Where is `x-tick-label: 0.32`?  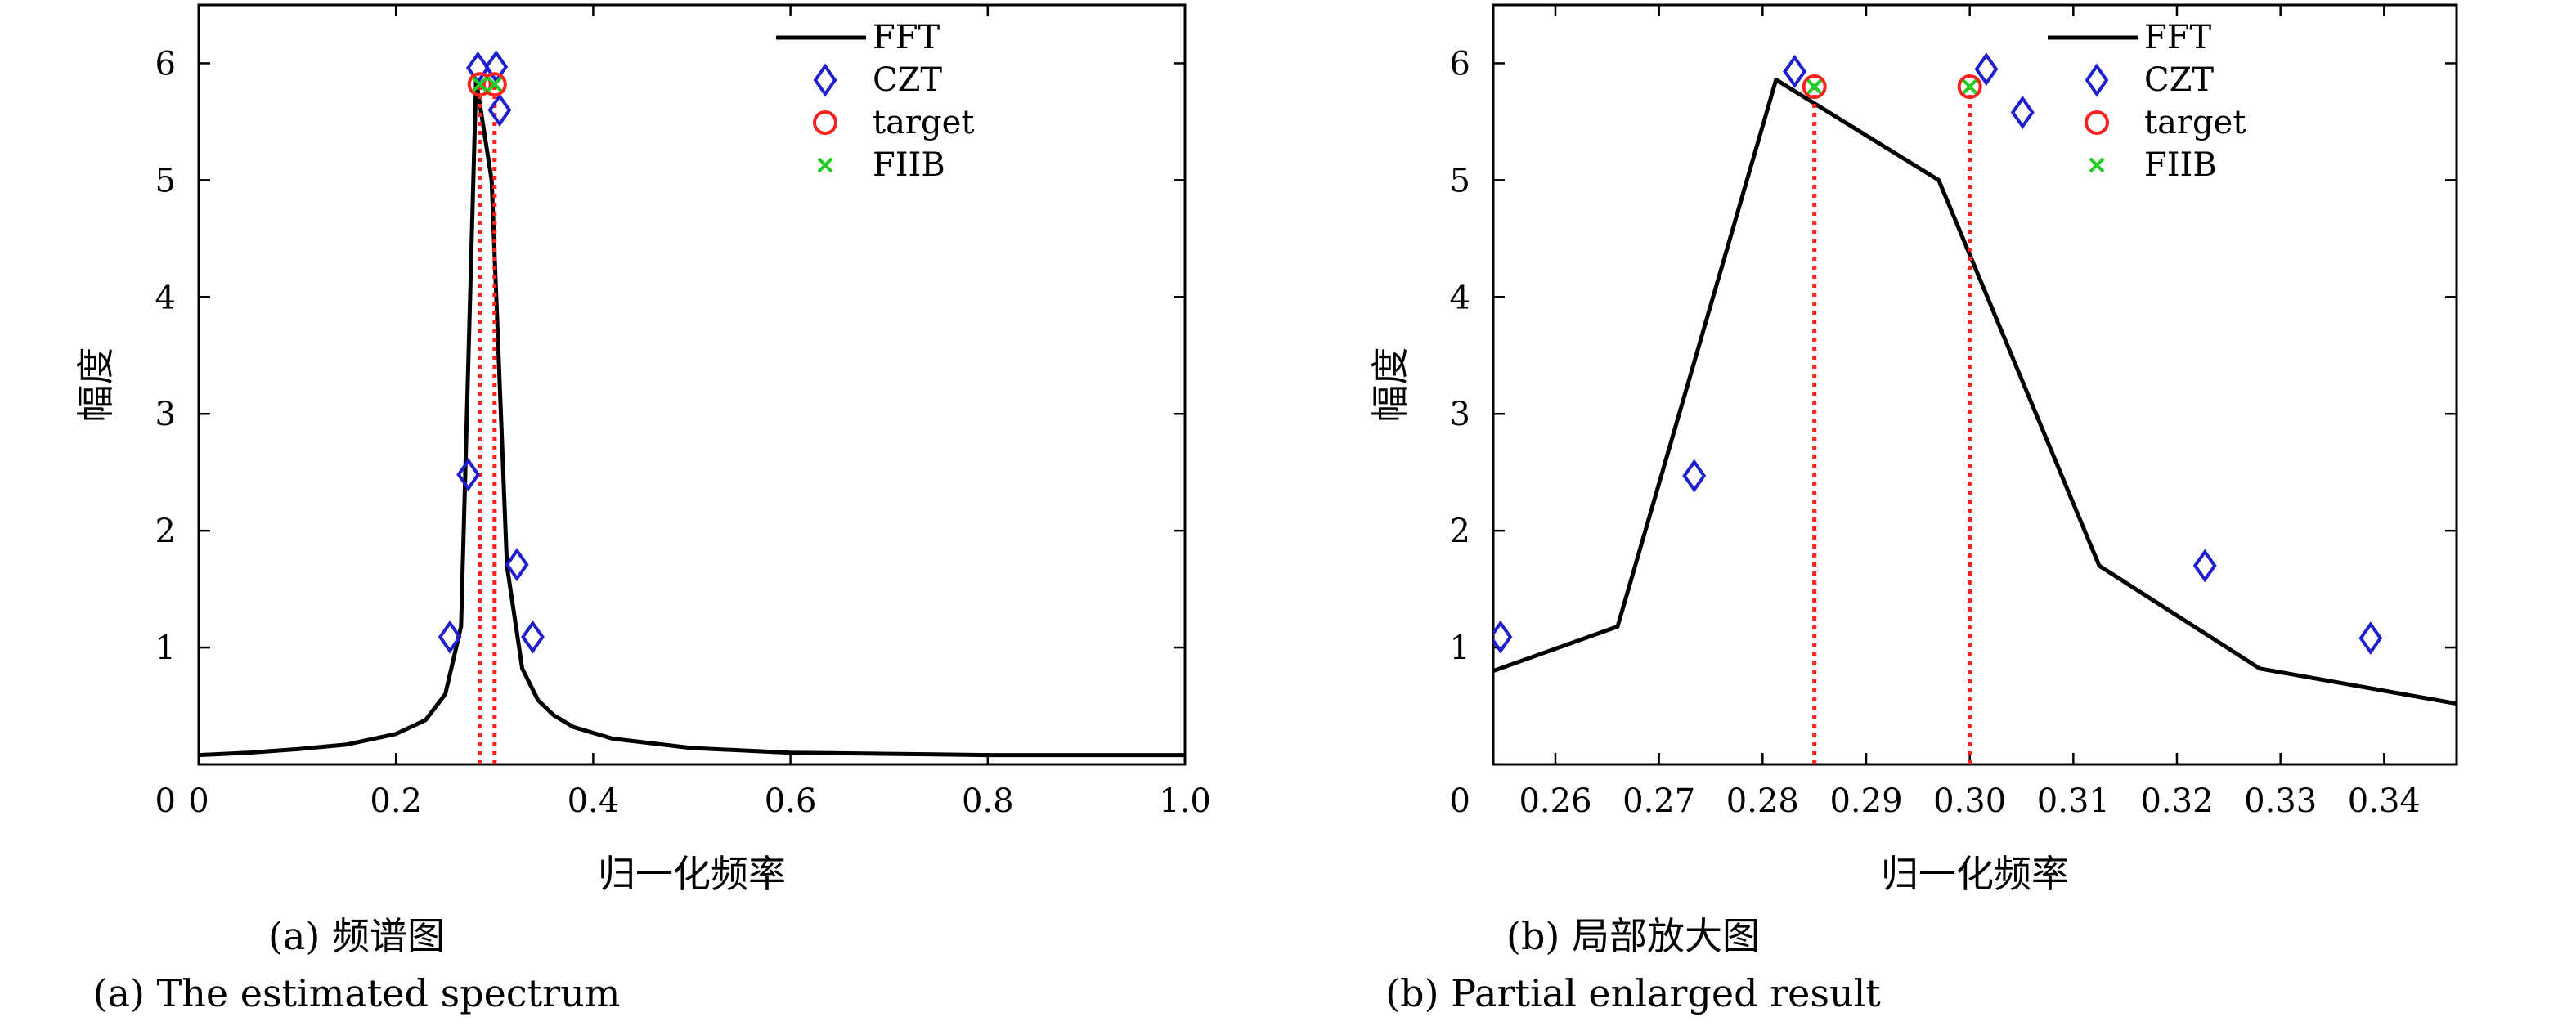
x-tick-label: 0.32 is located at coordinates (2176, 801).